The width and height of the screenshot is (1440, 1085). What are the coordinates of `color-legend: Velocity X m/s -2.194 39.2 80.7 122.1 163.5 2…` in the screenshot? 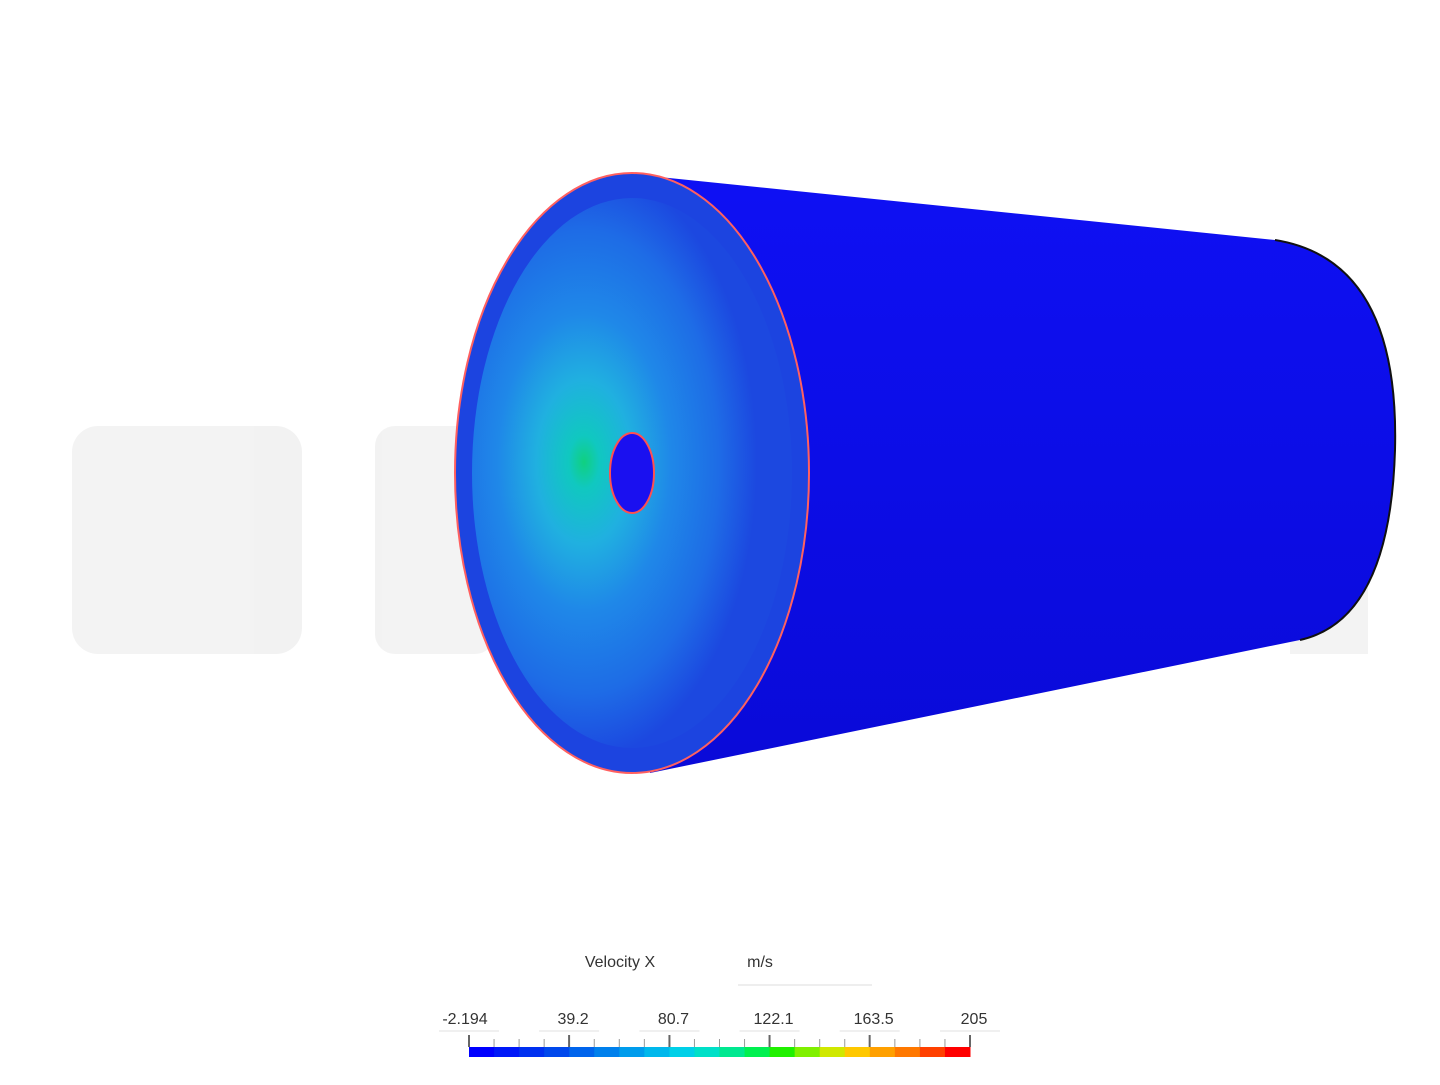 It's located at (719, 1005).